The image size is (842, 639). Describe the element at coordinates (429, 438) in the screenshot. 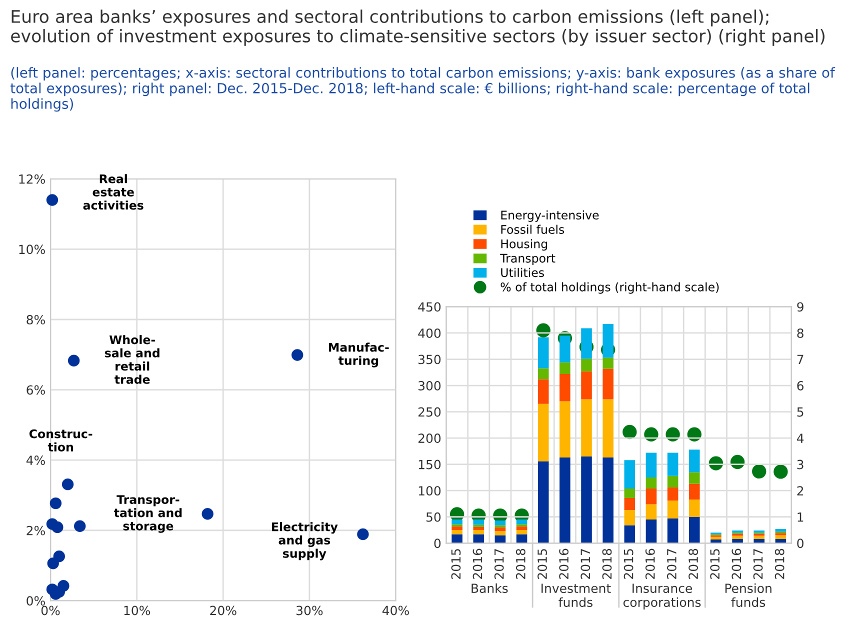

I see `y-tick-label: 200` at that location.